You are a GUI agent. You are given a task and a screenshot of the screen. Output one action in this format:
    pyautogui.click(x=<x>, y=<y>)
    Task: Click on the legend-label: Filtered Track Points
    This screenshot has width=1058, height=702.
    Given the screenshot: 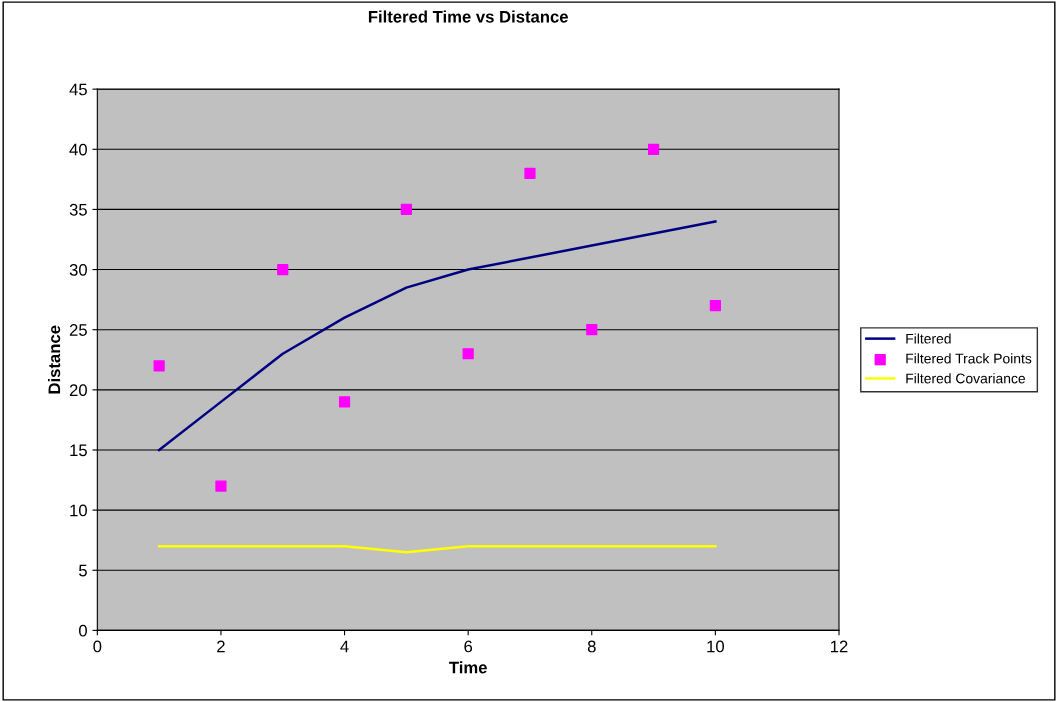 What is the action you would take?
    pyautogui.click(x=969, y=358)
    